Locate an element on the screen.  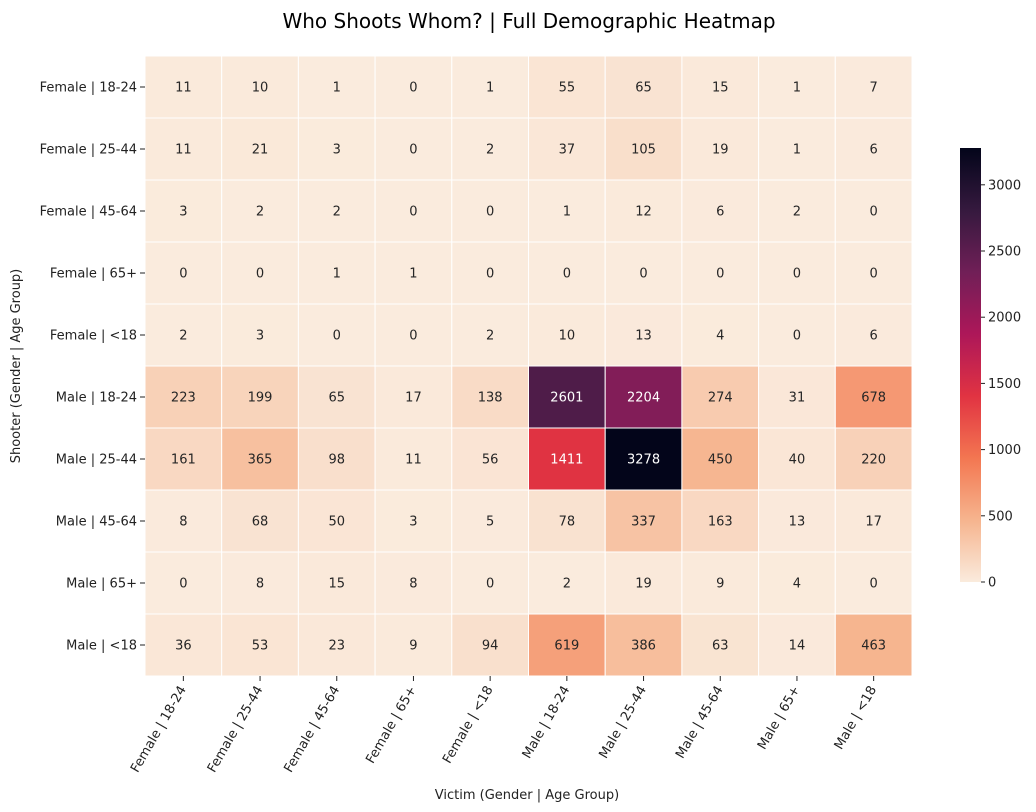
cell-value-label: 37 is located at coordinates (567, 150).